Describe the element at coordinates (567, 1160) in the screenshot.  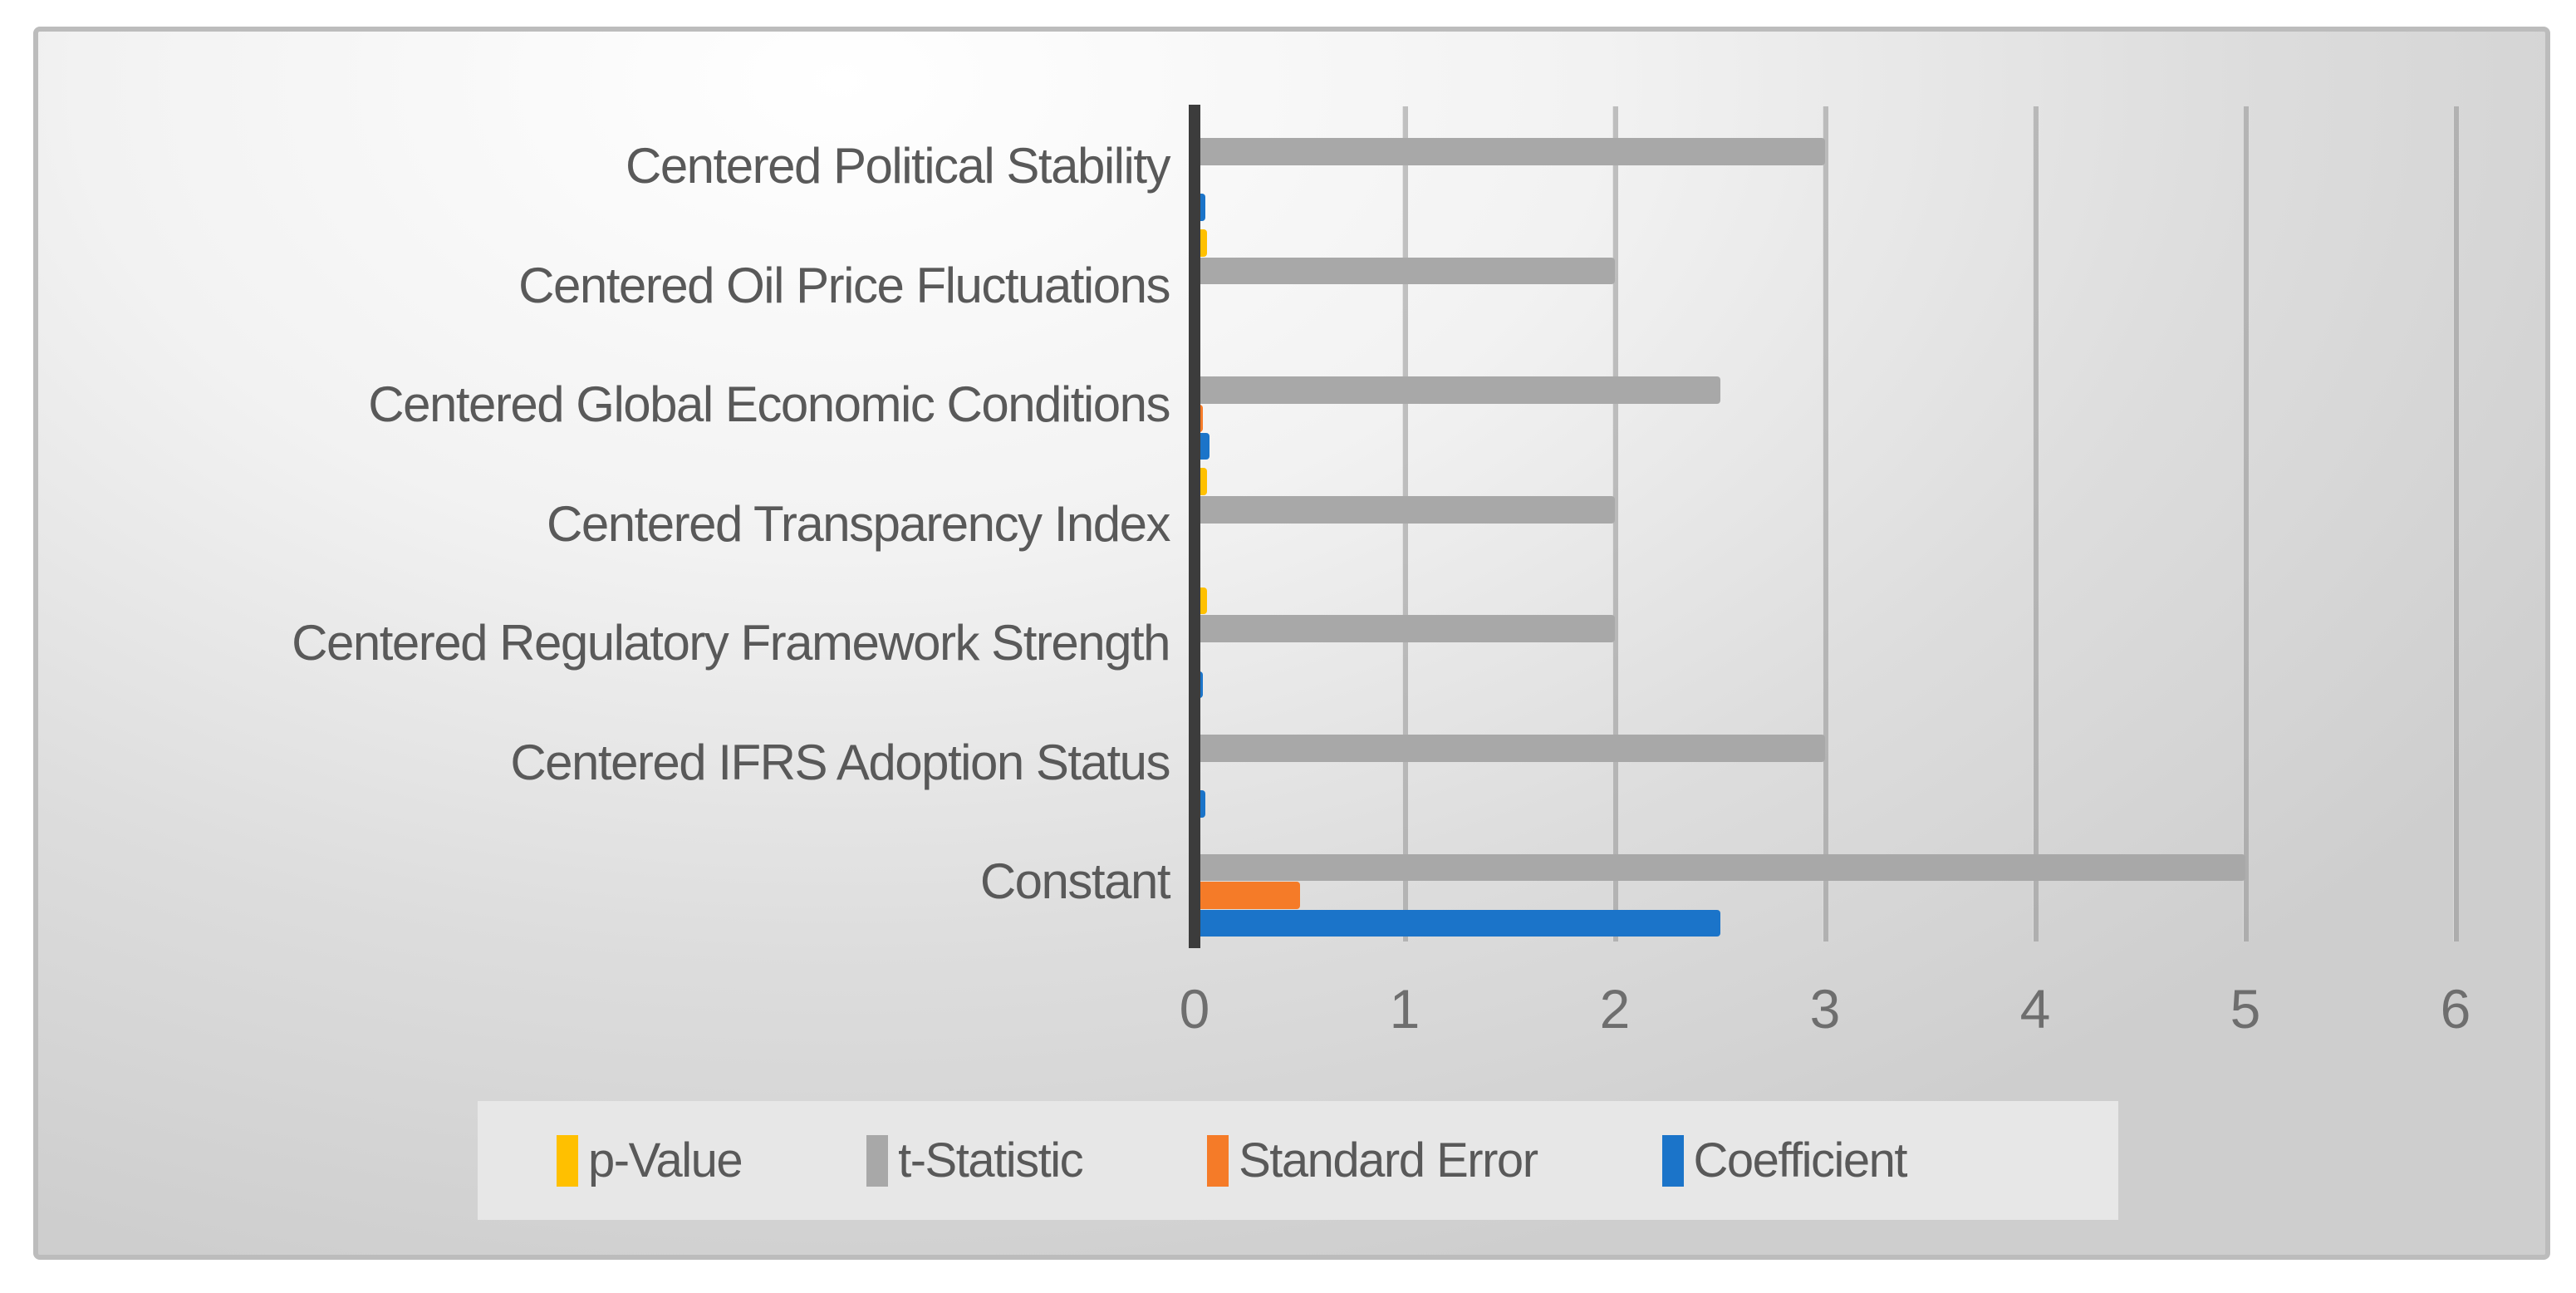
I see `legend-swatch-p-value` at that location.